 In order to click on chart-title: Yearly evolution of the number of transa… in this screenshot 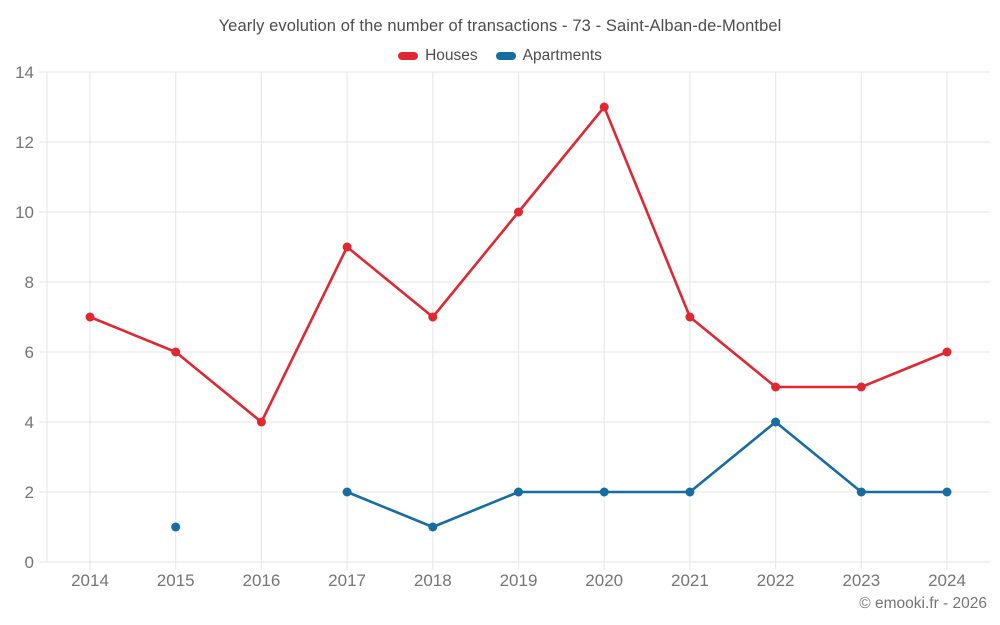, I will do `click(500, 26)`.